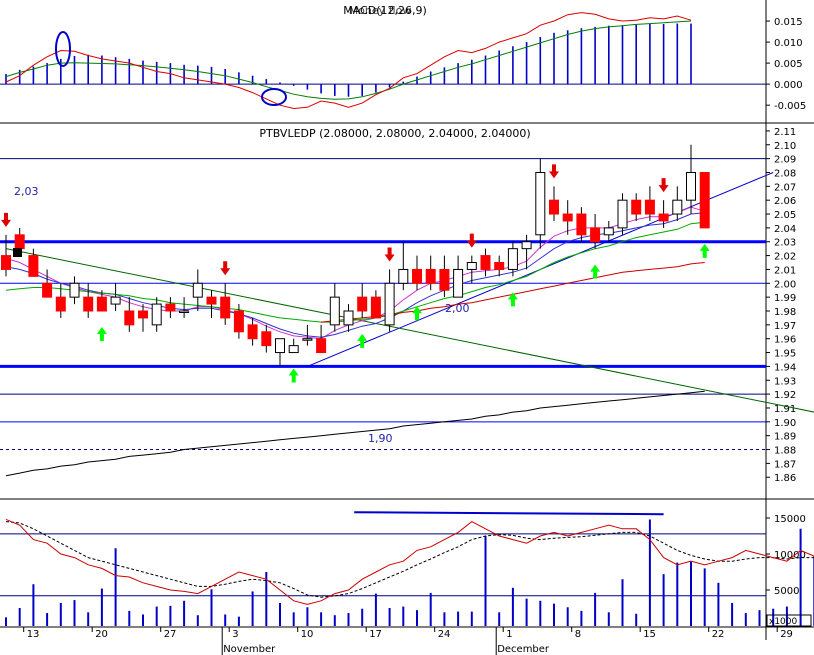 This screenshot has height=655, width=814. Describe the element at coordinates (785, 284) in the screenshot. I see `y-tick-label: 2.00` at that location.